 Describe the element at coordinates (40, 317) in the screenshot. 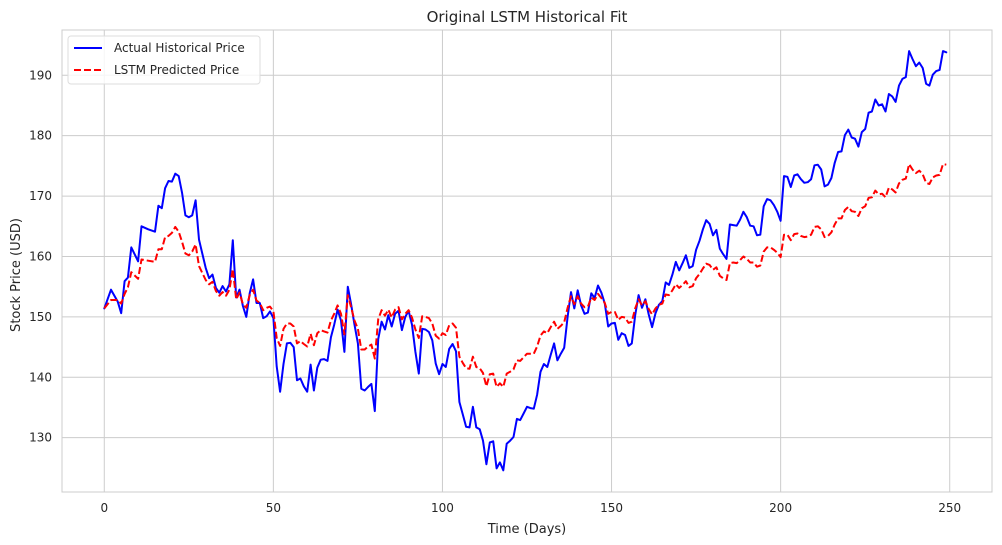

I see `y-tick-label: 150` at that location.